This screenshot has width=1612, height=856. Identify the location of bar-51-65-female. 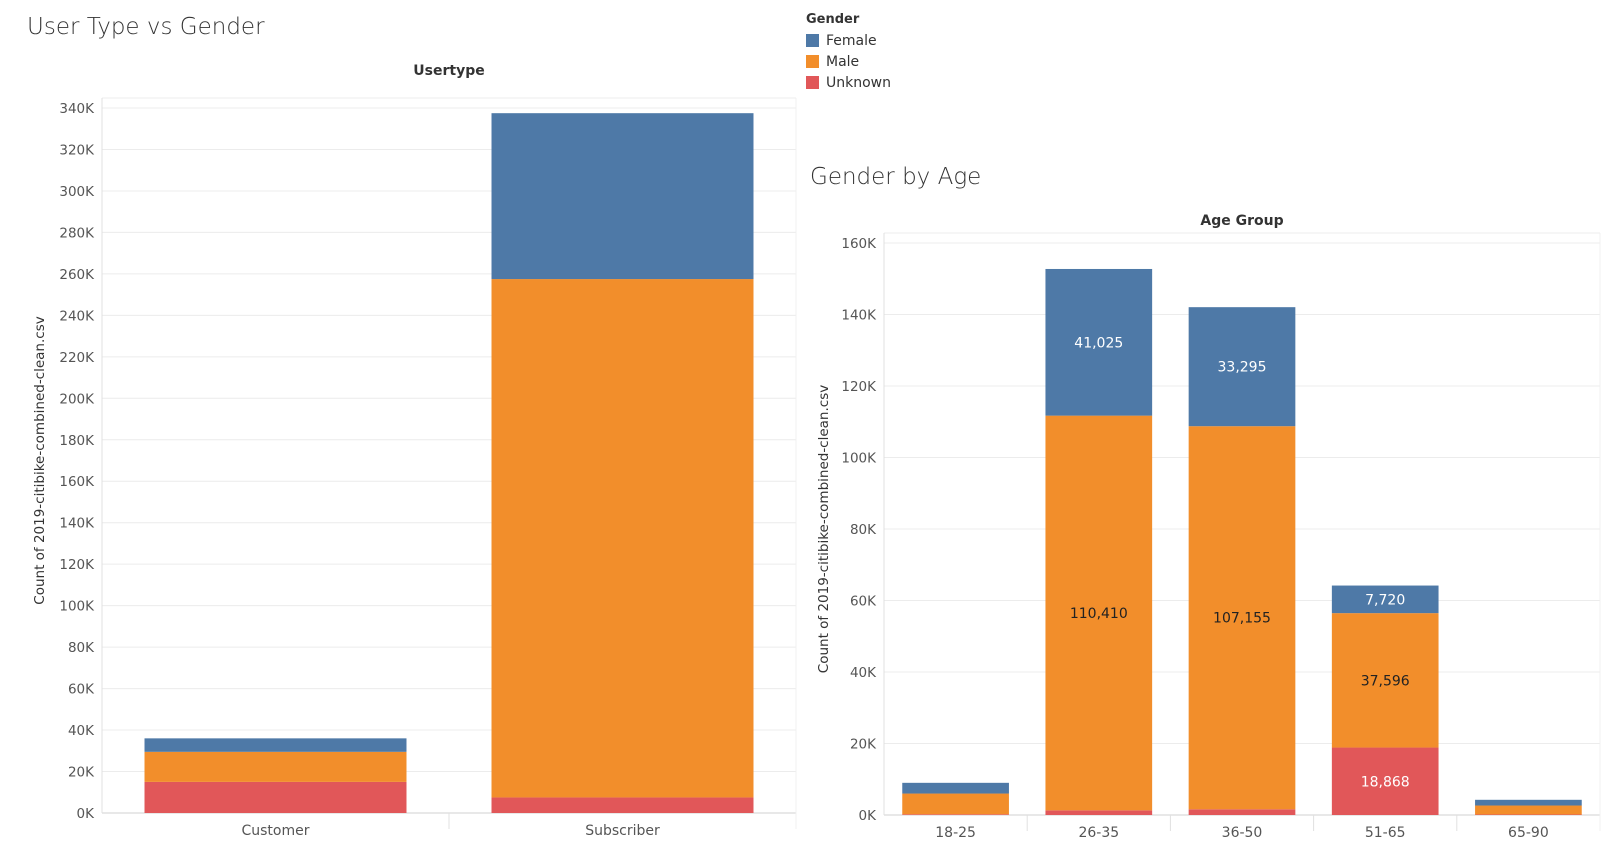
(1385, 599).